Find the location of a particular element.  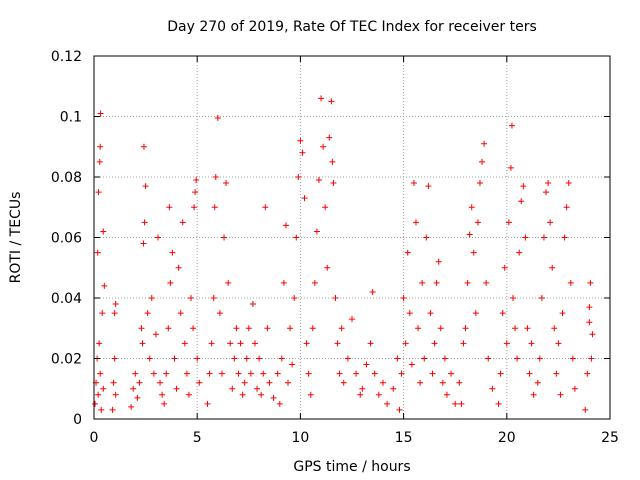

x-tick-label: 15 is located at coordinates (404, 438).